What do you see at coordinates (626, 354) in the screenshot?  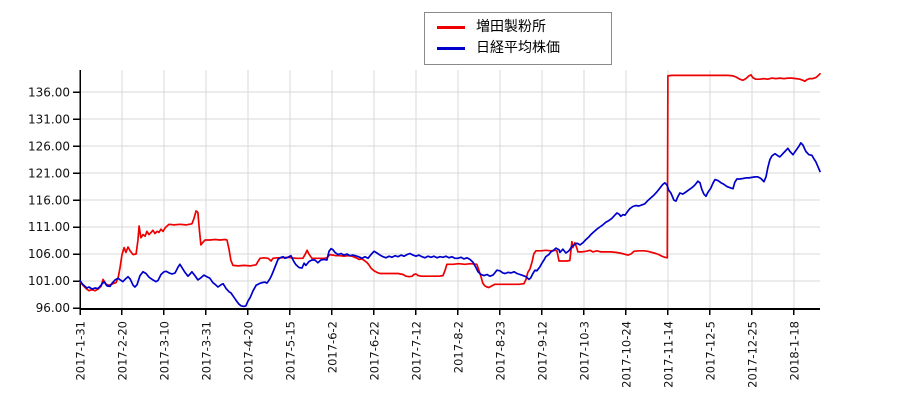 I see `x-tick-label: 2017-10-24` at bounding box center [626, 354].